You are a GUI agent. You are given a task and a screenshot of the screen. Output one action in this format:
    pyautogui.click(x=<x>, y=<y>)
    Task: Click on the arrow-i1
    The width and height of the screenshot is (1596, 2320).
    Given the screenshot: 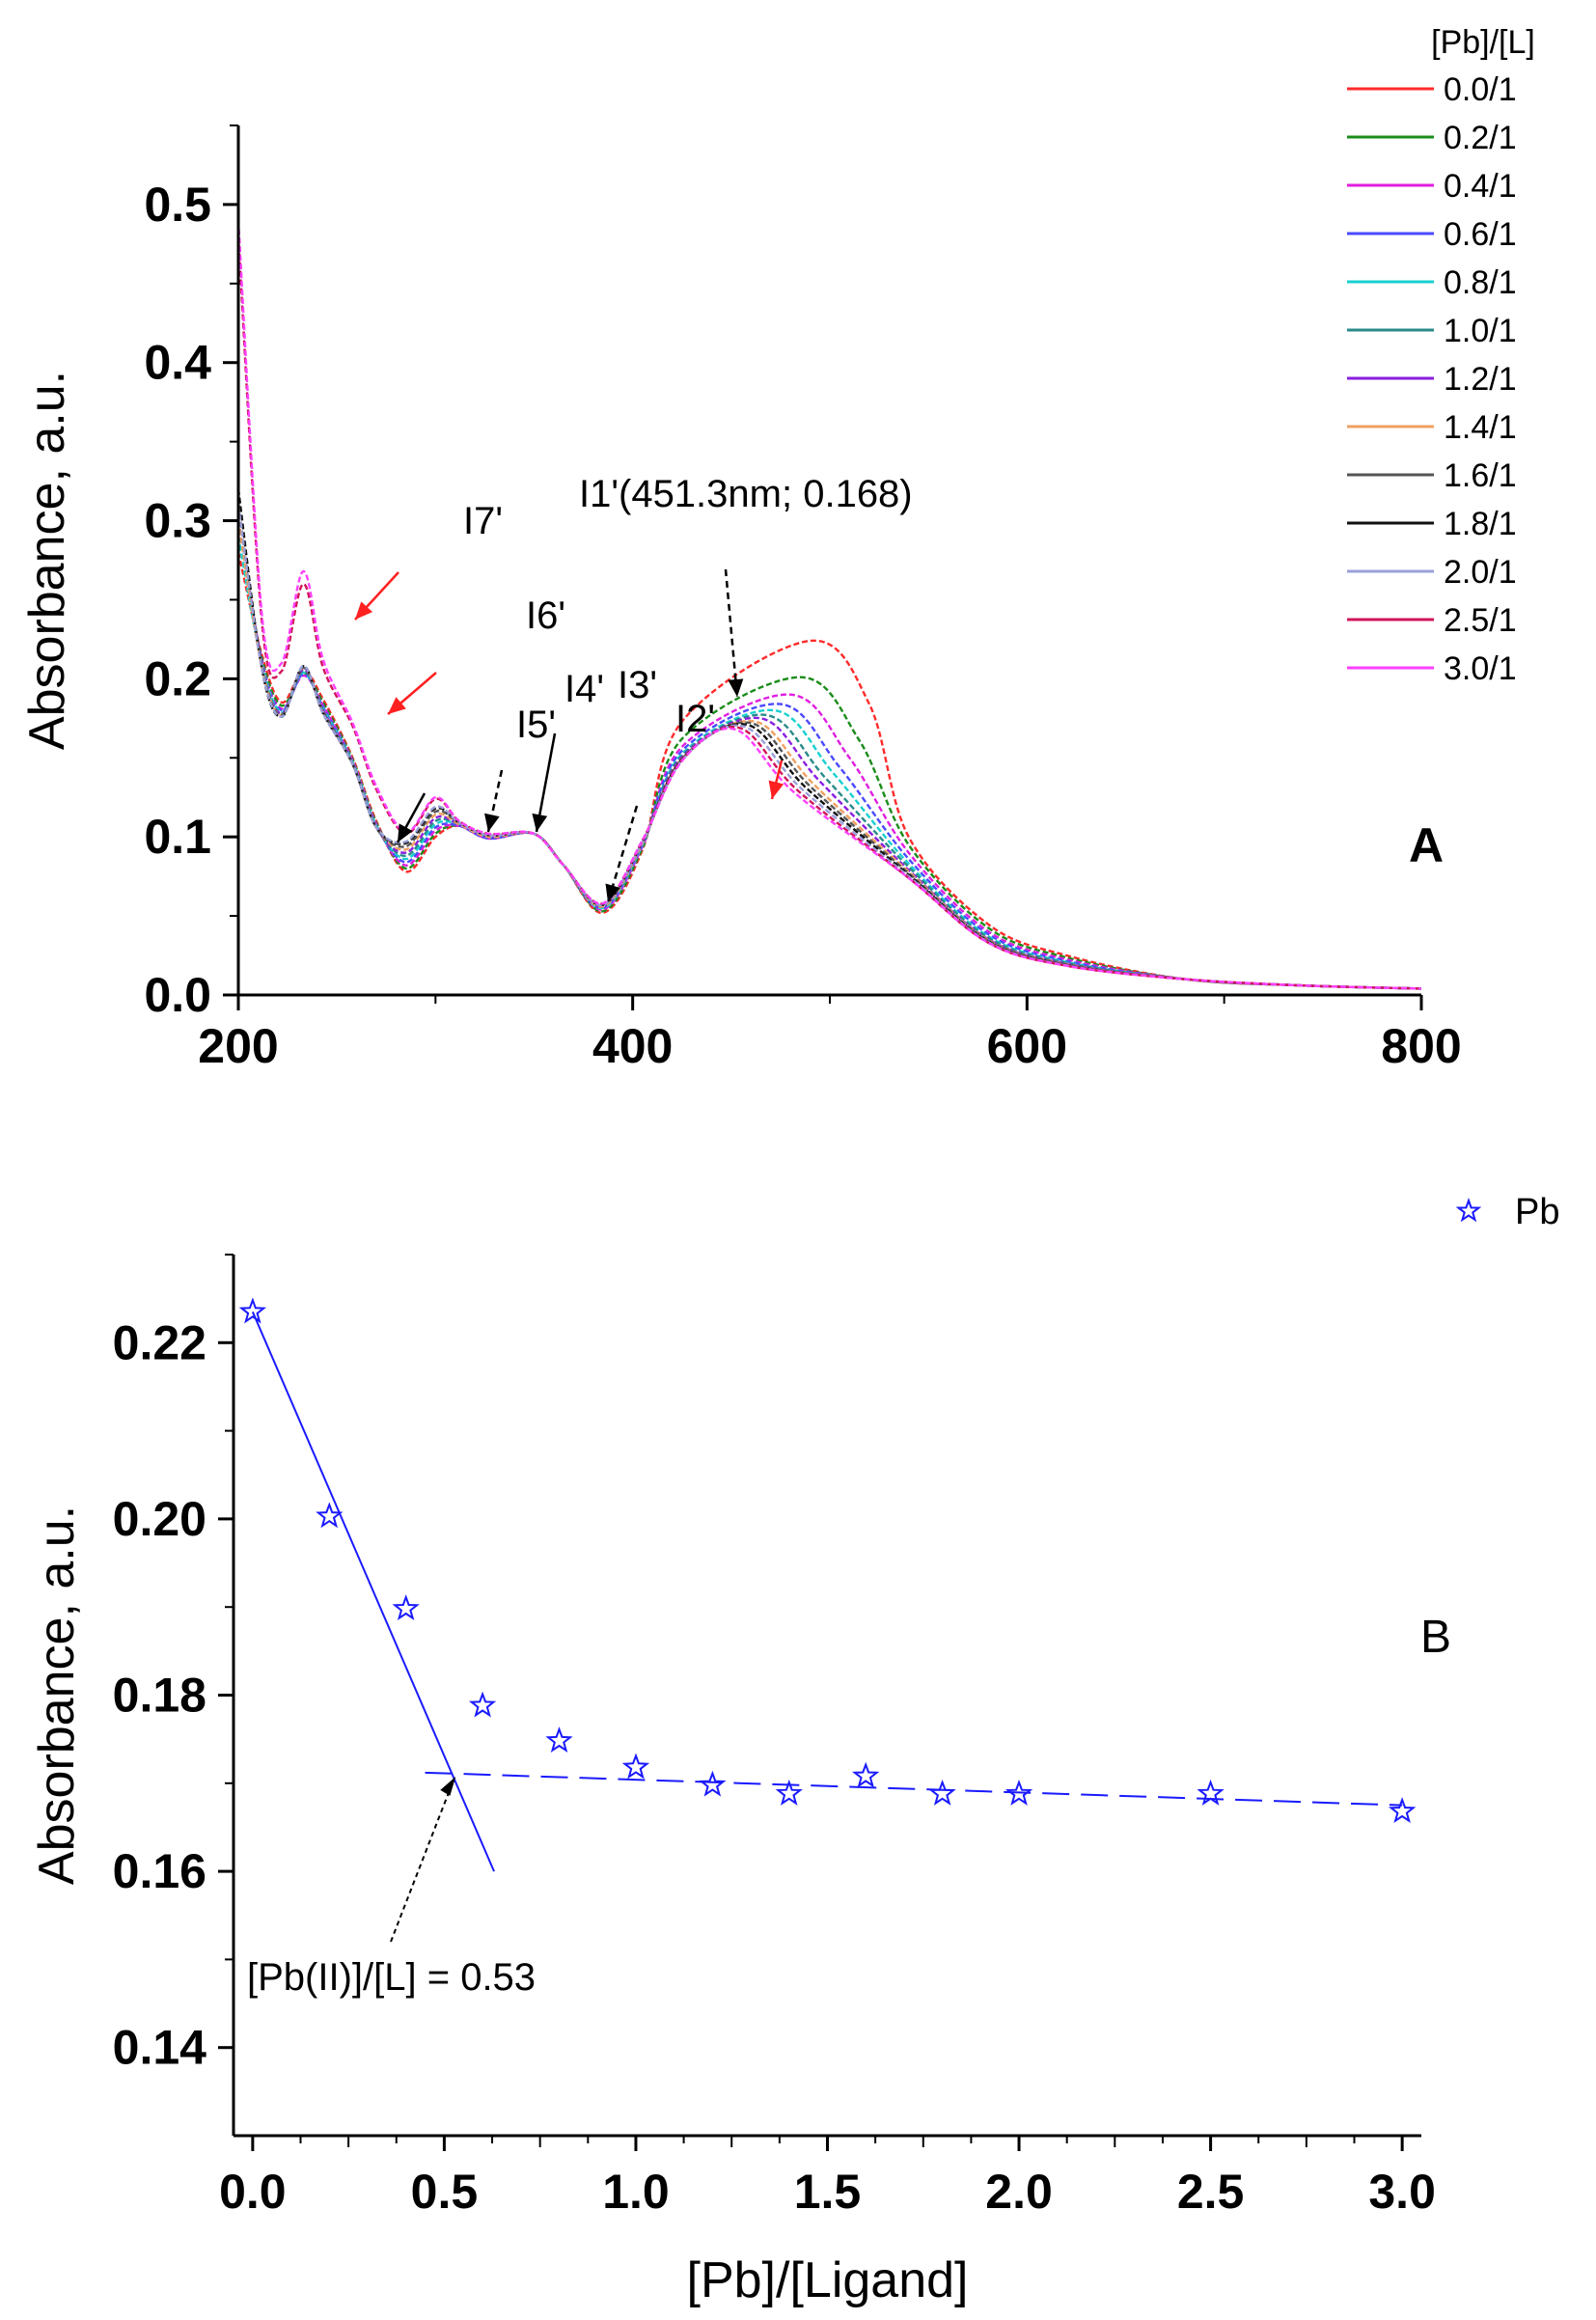 What is the action you would take?
    pyautogui.click(x=732, y=633)
    